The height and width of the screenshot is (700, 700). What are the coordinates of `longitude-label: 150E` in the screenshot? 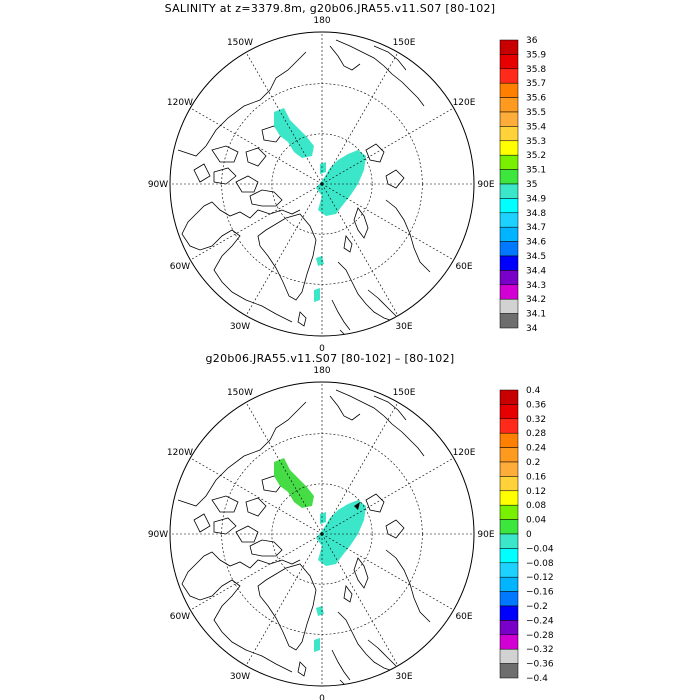 It's located at (404, 43).